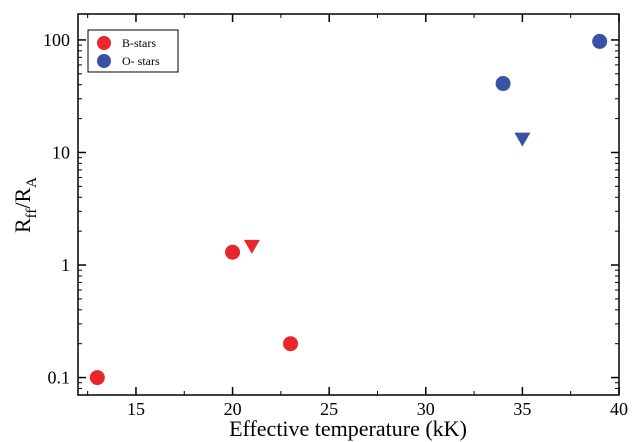 The width and height of the screenshot is (632, 442). I want to click on x-tick-label: 30, so click(426, 409).